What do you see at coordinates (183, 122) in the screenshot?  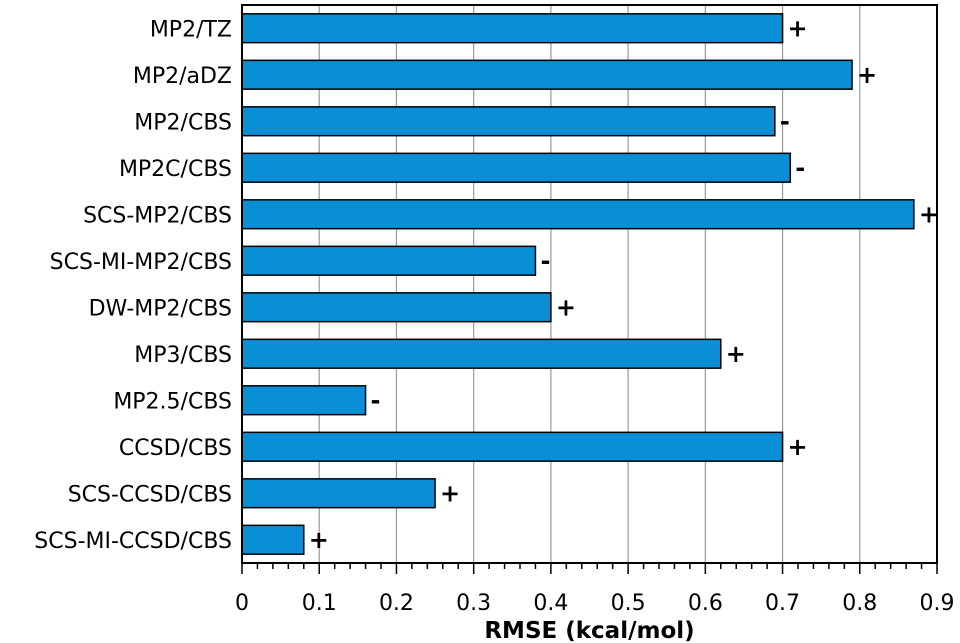 I see `category-label: MP2/CBS` at bounding box center [183, 122].